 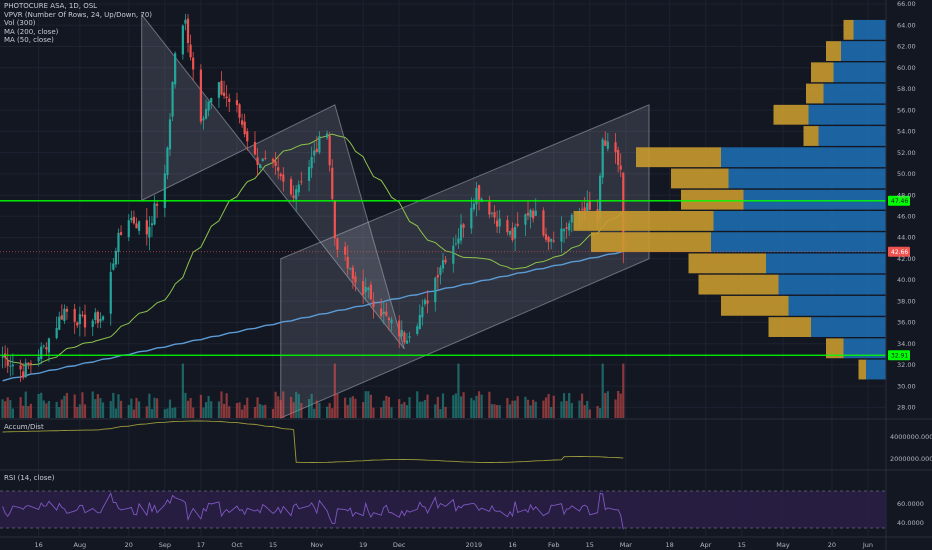 What do you see at coordinates (906, 47) in the screenshot?
I see `price-tick-2: 62.00` at bounding box center [906, 47].